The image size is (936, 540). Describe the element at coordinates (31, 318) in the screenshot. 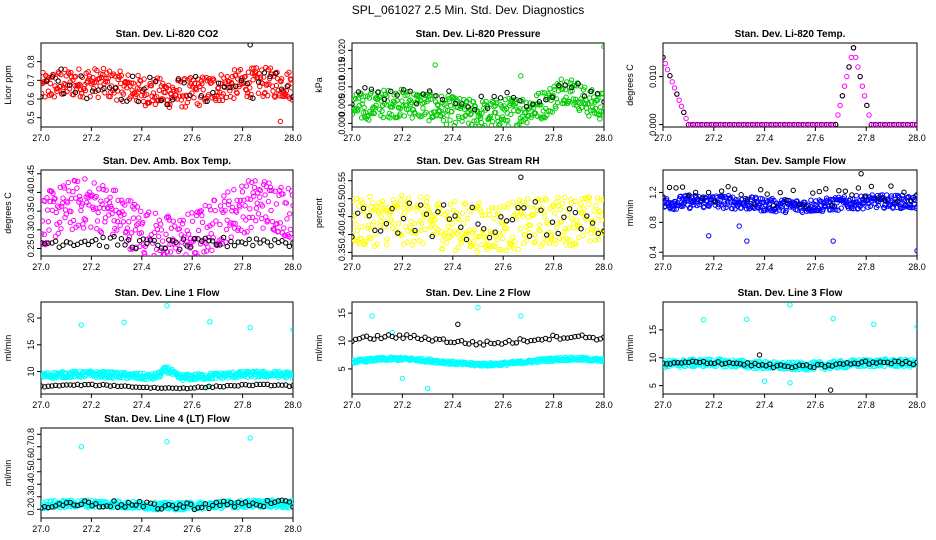

I see `y-tick-label: 20` at that location.